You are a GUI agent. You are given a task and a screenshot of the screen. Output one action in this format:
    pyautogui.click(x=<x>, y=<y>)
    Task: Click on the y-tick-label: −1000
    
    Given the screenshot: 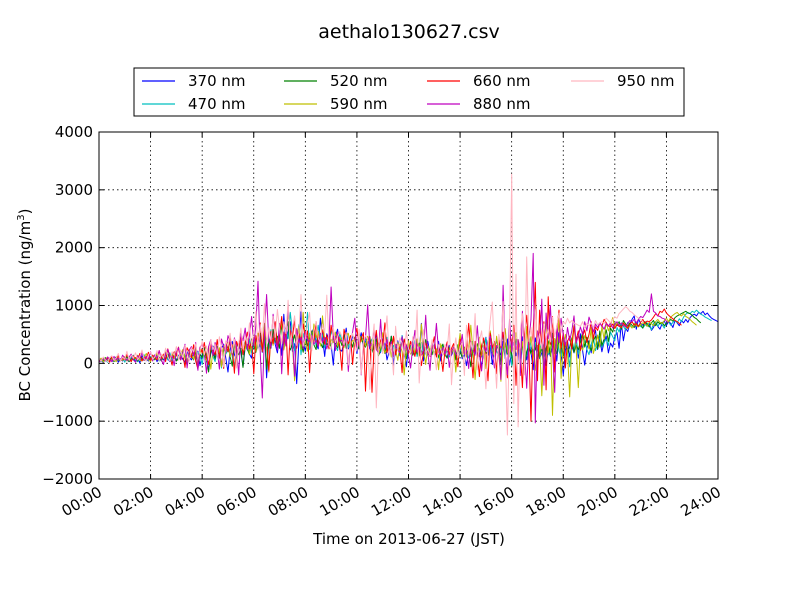 What is the action you would take?
    pyautogui.click(x=67, y=421)
    